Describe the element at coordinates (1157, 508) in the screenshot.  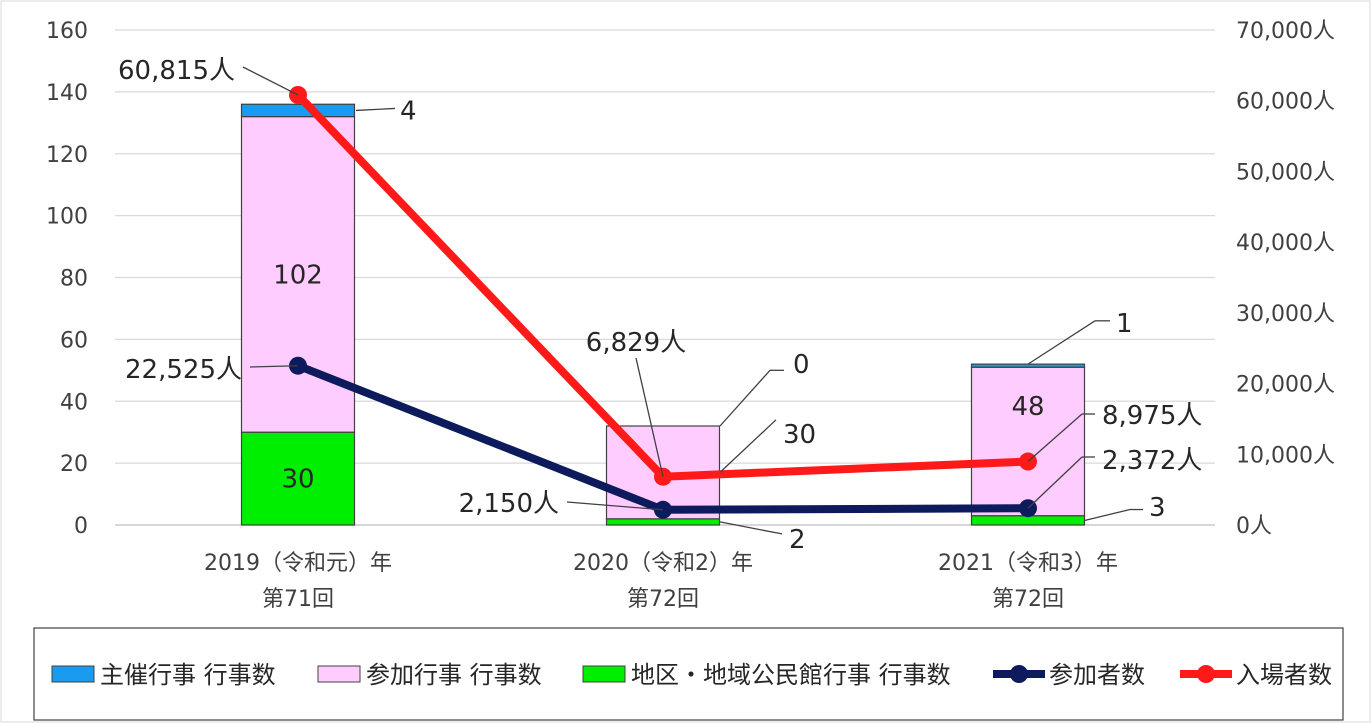
I see `bar-value-label: 3` at that location.